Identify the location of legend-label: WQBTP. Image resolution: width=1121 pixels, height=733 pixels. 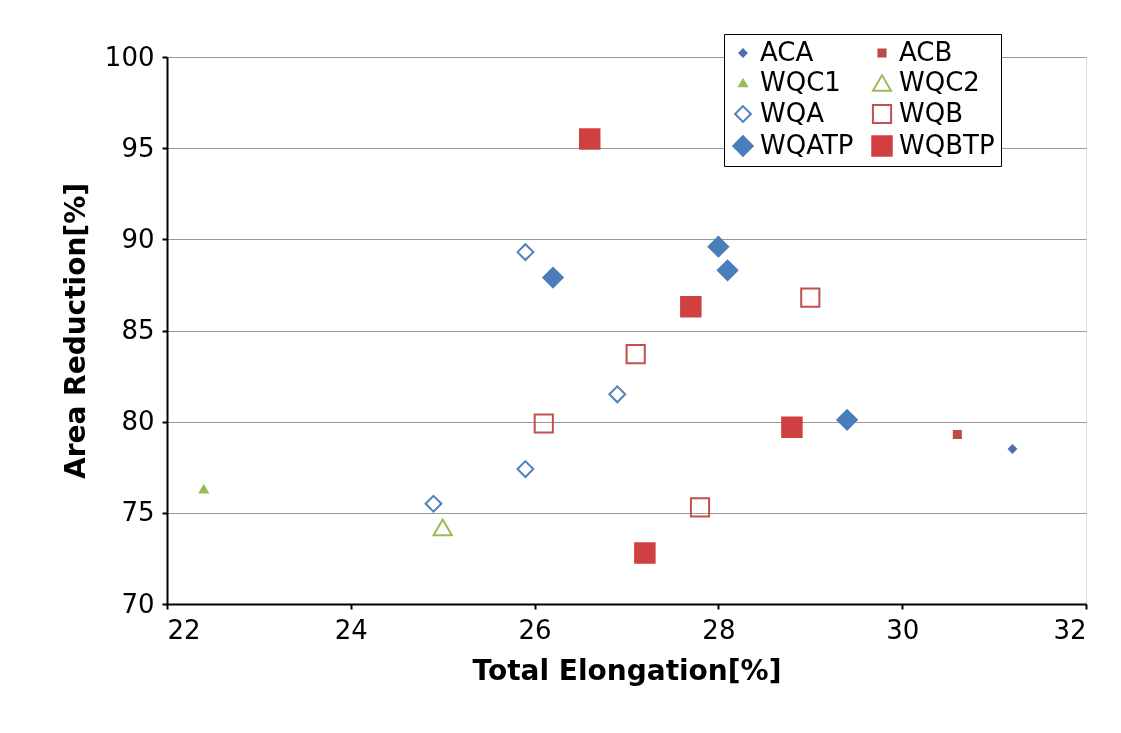
(947, 145).